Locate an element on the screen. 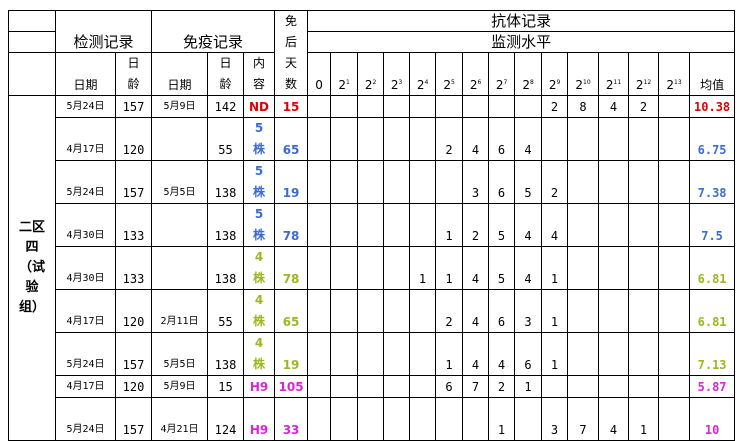  content-text: 4株 is located at coordinates (259, 353).